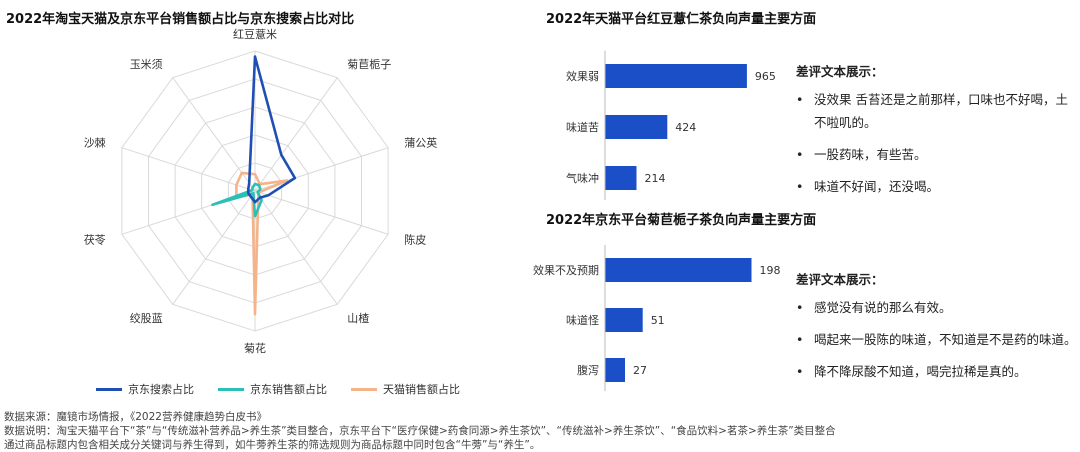 Image resolution: width=1080 pixels, height=452 pixels. What do you see at coordinates (95, 143) in the screenshot?
I see `radar-axis-label: 沙棘` at bounding box center [95, 143].